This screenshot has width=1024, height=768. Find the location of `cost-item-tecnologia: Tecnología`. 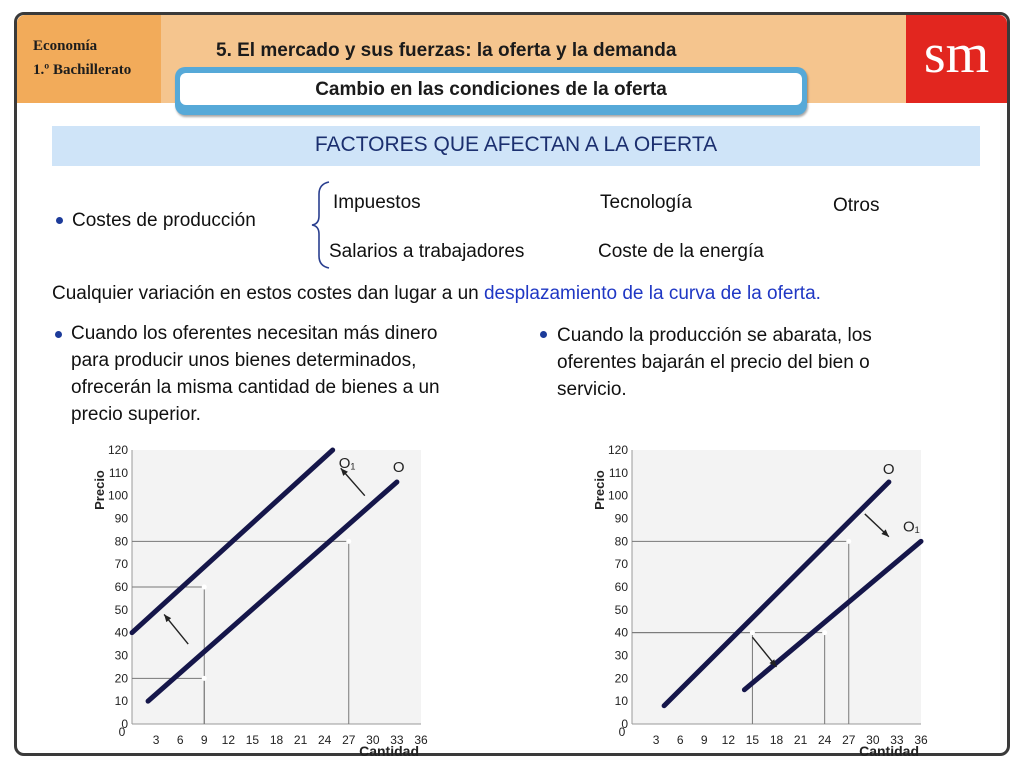

cost-item-tecnologia: Tecnología is located at coordinates (646, 202).